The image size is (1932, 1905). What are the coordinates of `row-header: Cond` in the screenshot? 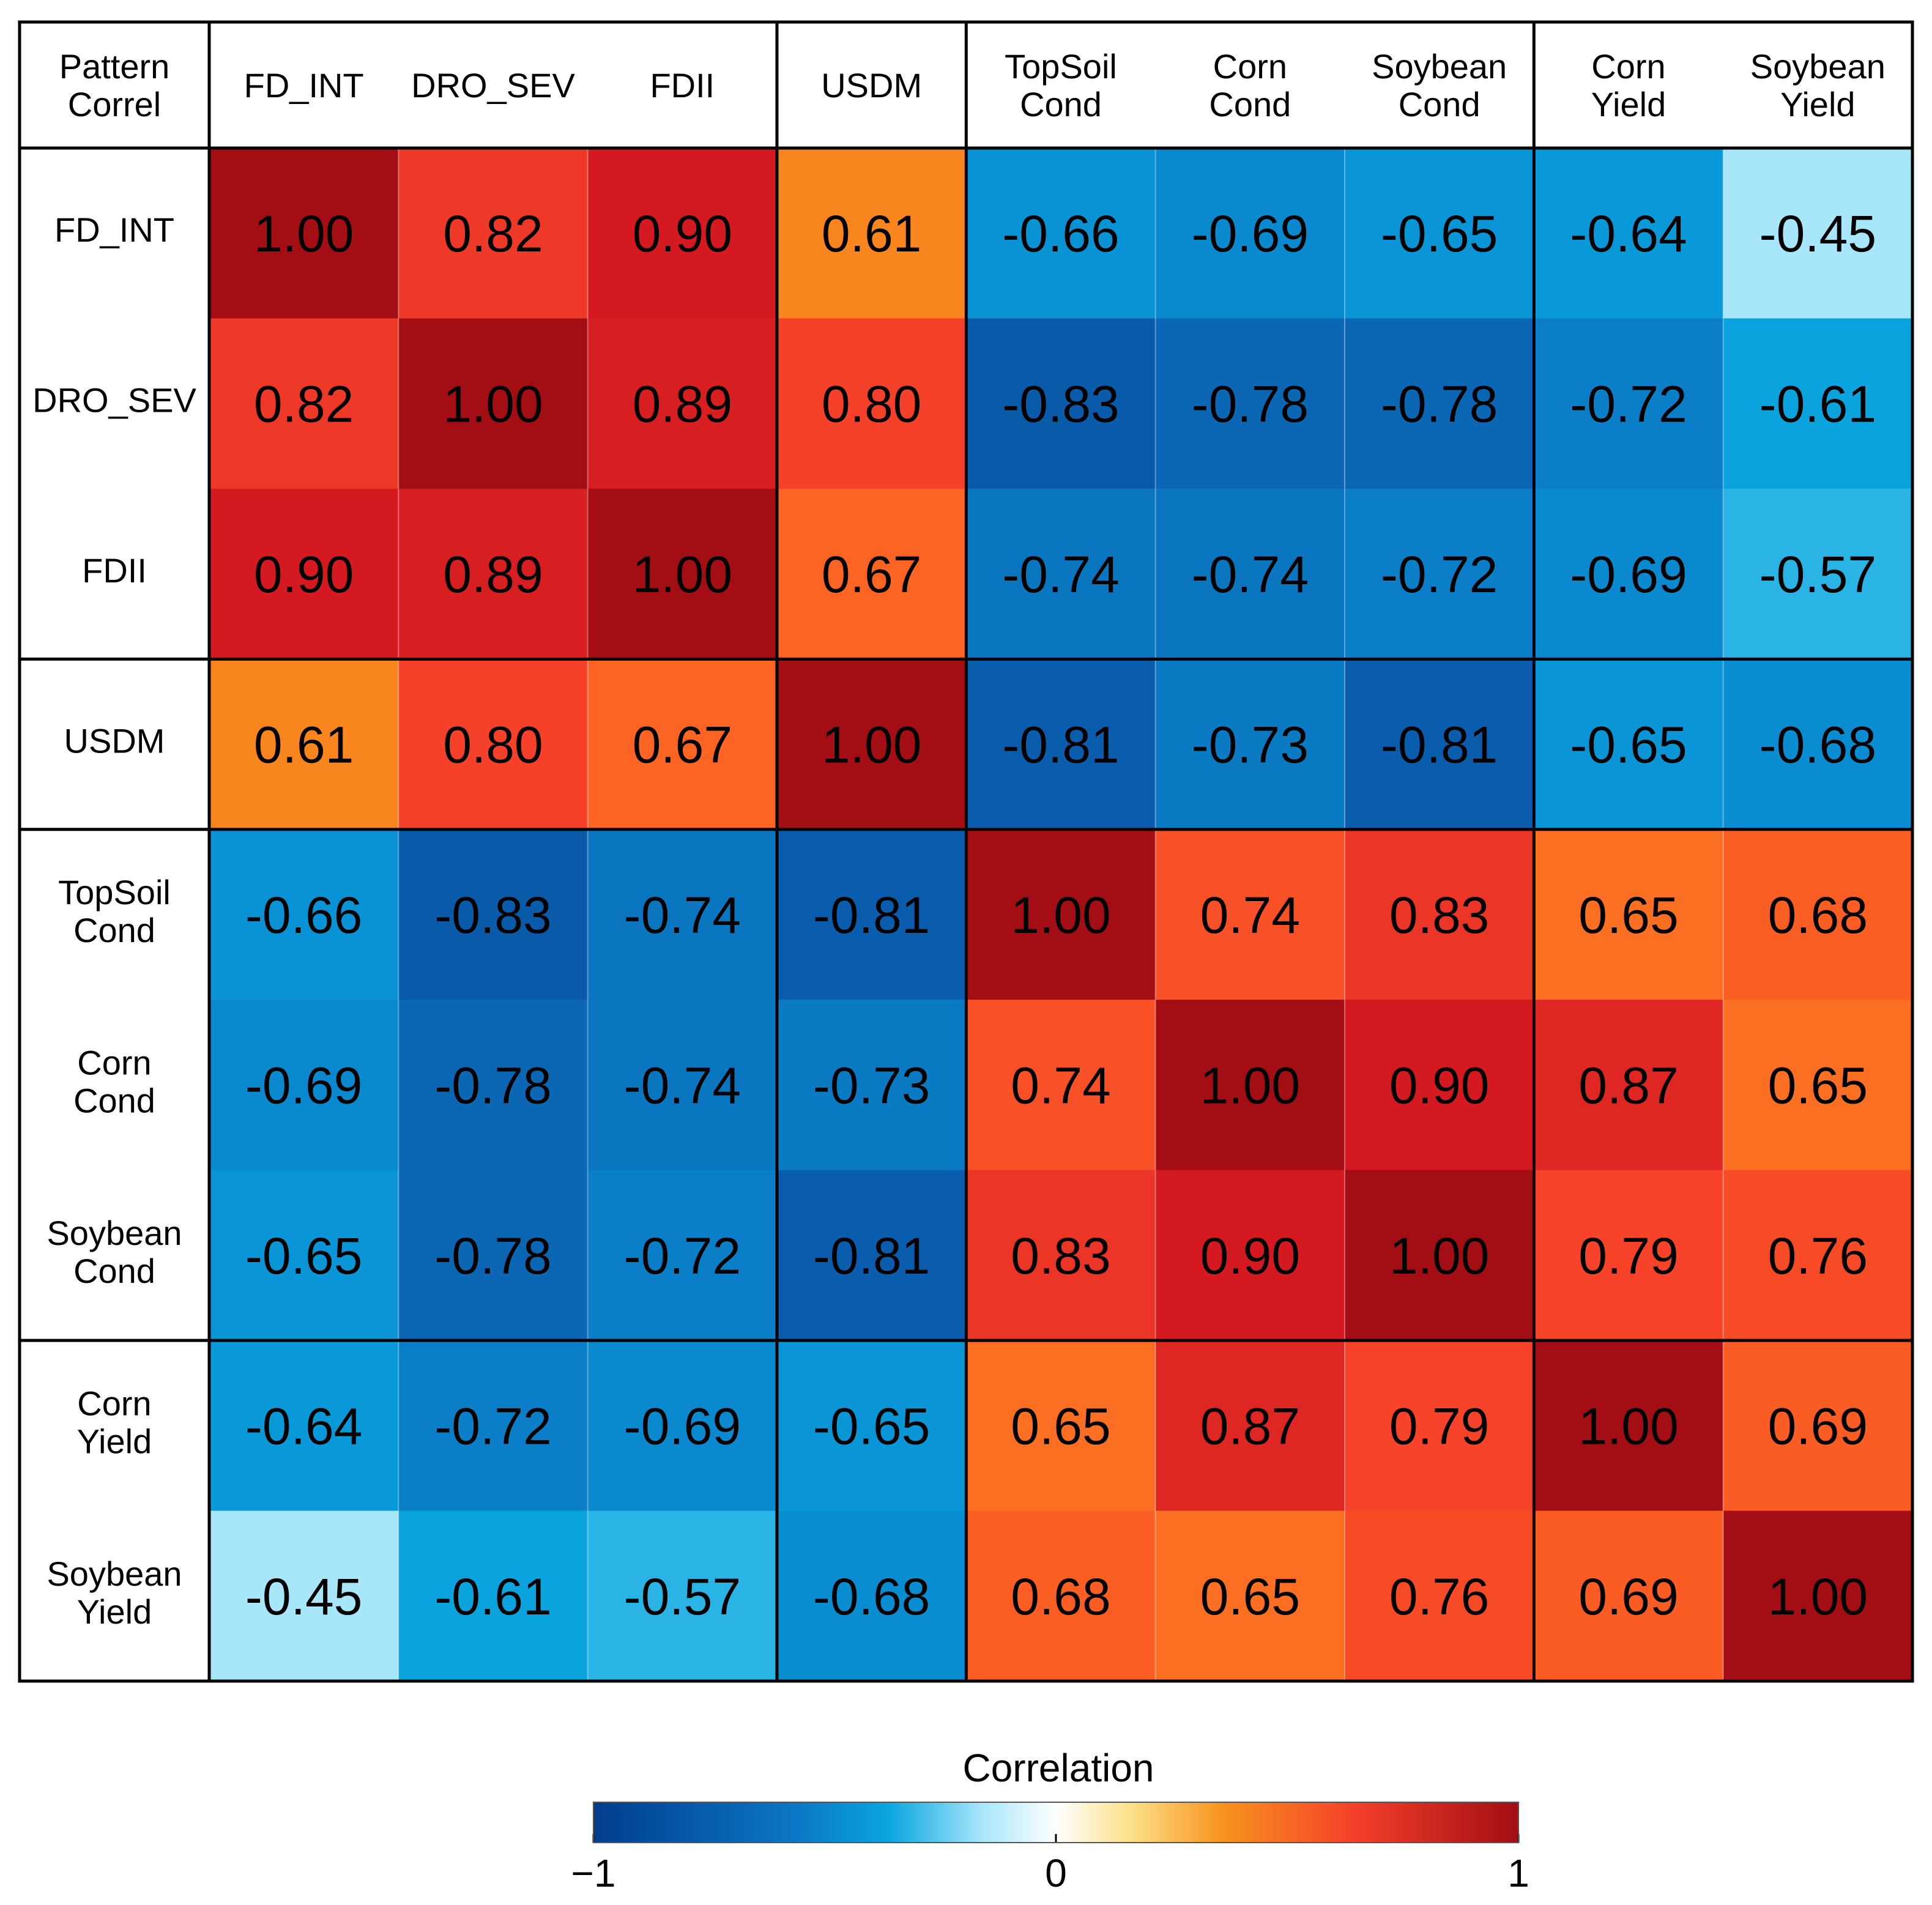 It's located at (114, 930).